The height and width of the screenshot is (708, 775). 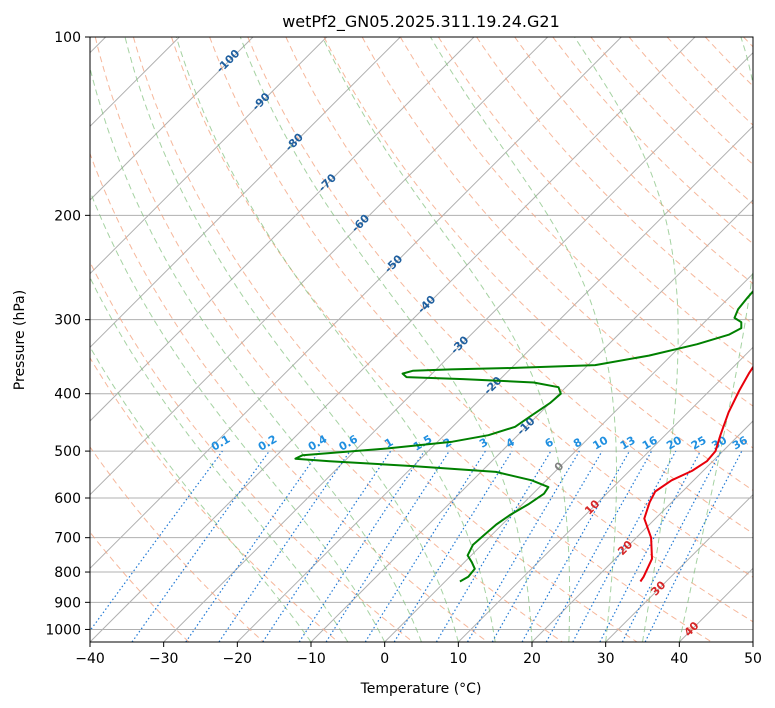 What do you see at coordinates (20, 340) in the screenshot?
I see `y-axis-label: Pressure (hPa)` at bounding box center [20, 340].